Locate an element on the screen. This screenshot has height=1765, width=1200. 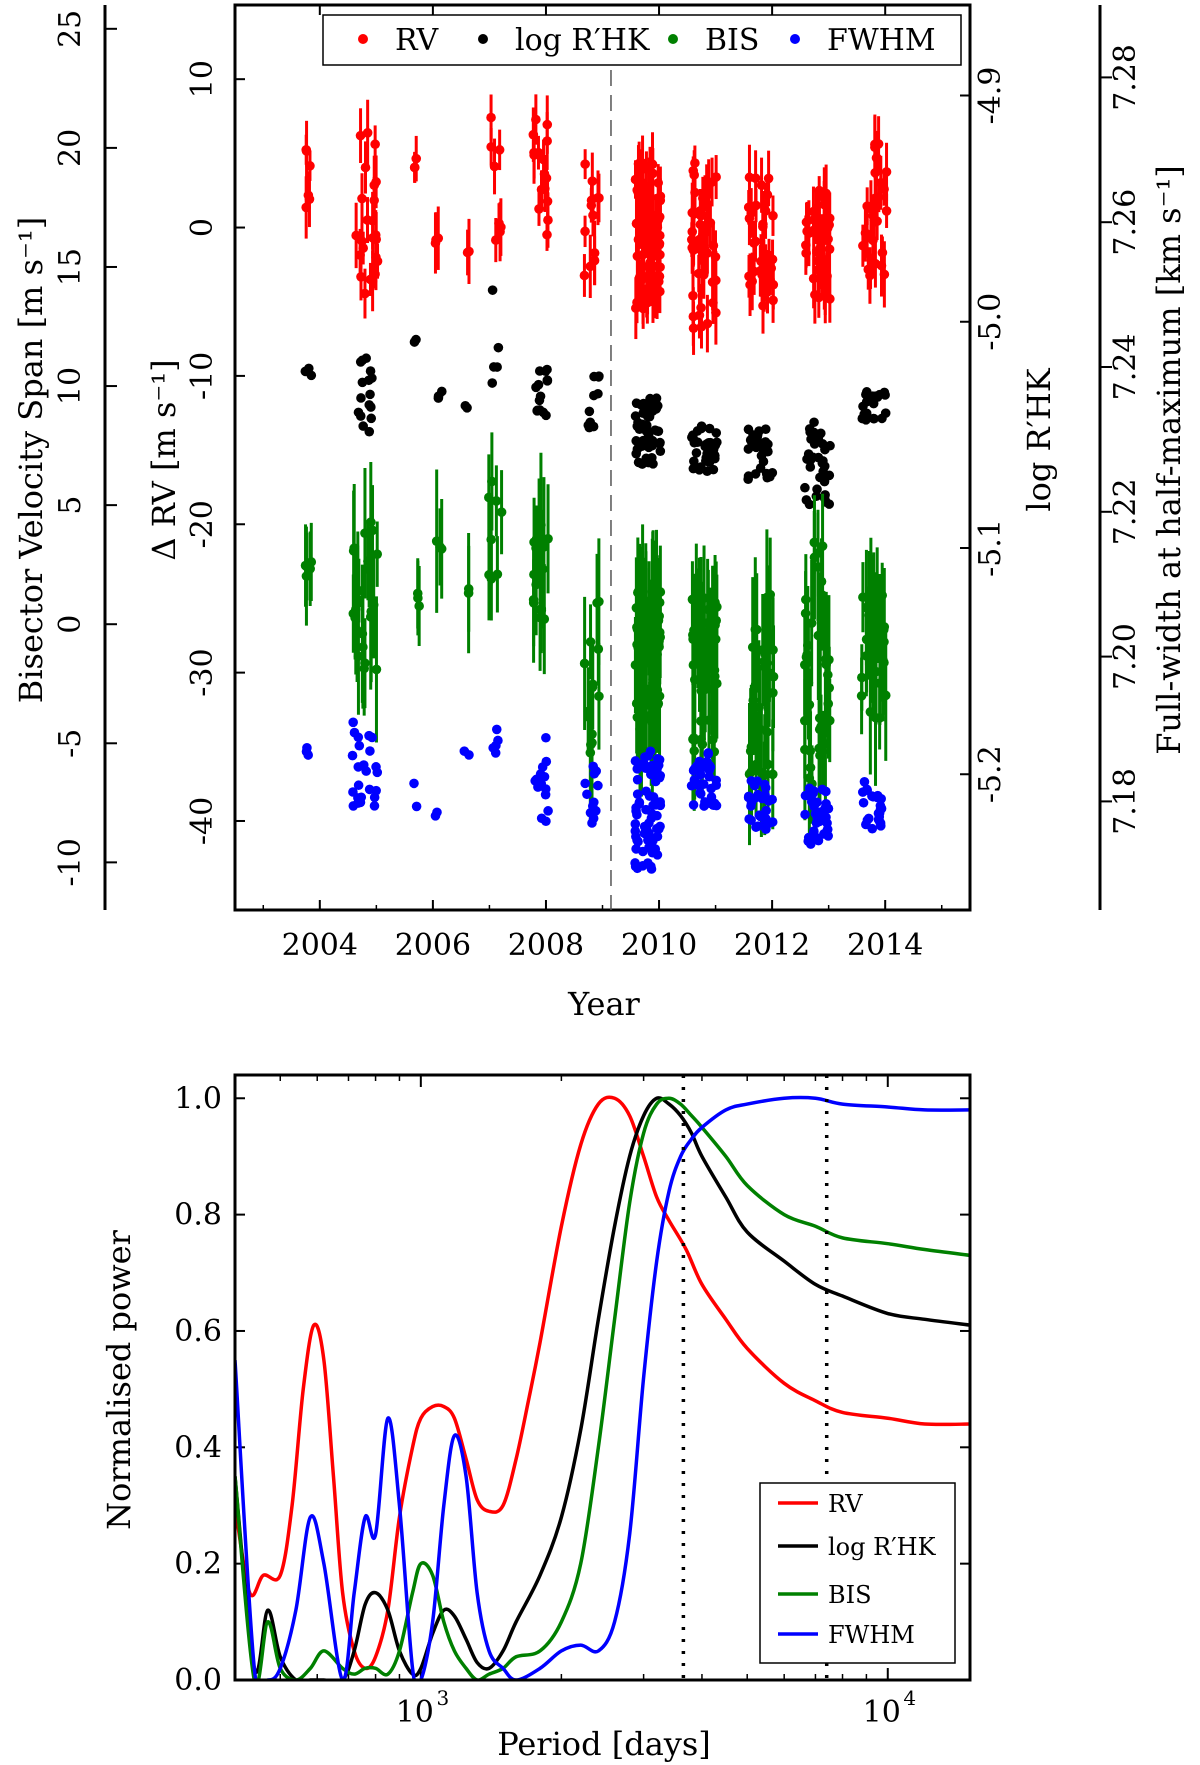
power-tick-label-0-2: 0.2 is located at coordinates (198, 1564).